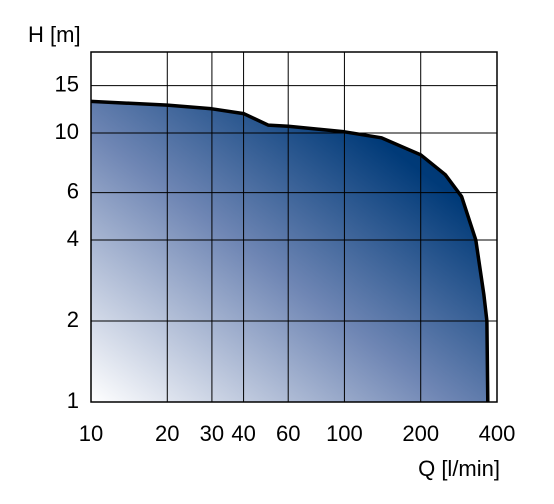  What do you see at coordinates (288, 433) in the screenshot?
I see `x-tick-label: 60` at bounding box center [288, 433].